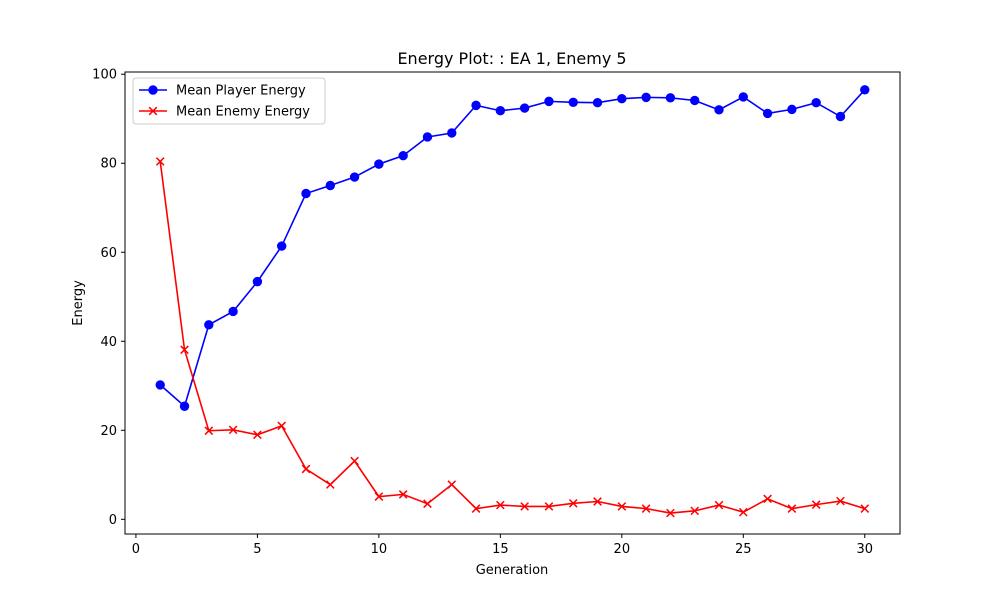 Image resolution: width=1000 pixels, height=600 pixels. What do you see at coordinates (500, 549) in the screenshot?
I see `x-tick-label: 15` at bounding box center [500, 549].